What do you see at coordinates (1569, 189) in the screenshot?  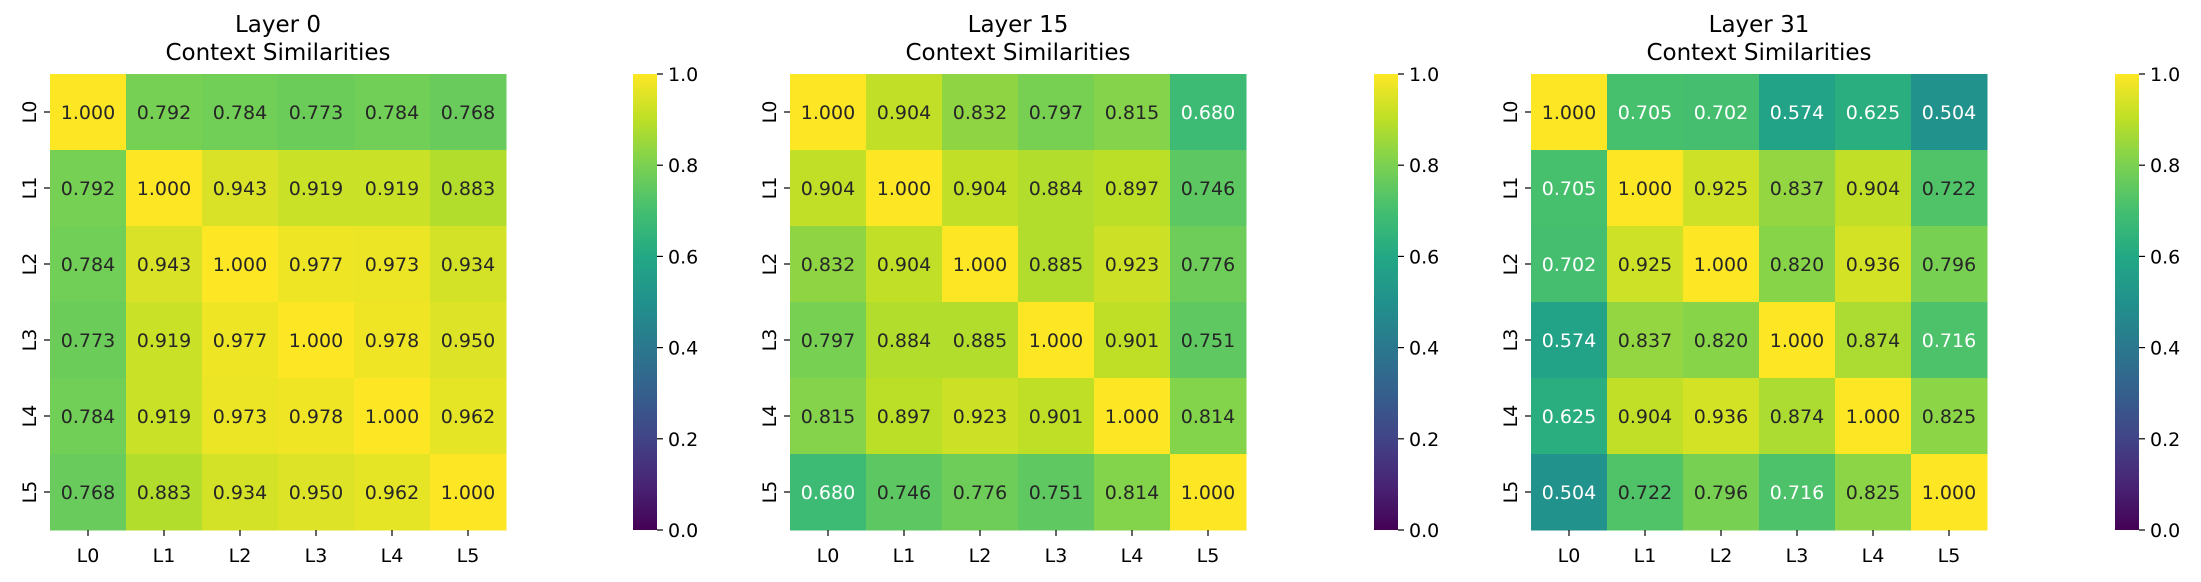 I see `cell-value-label: 0.705` at bounding box center [1569, 189].